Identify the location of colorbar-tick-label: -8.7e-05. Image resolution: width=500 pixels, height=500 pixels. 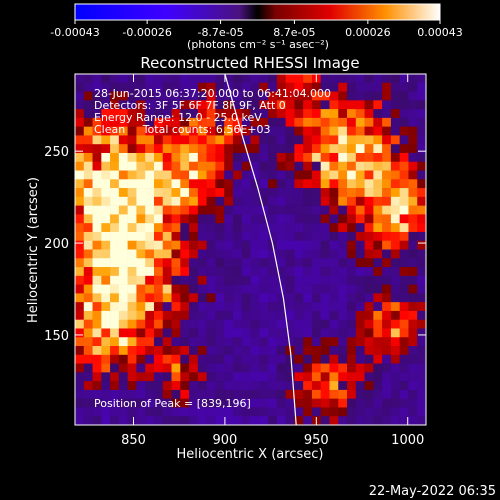
(220, 32).